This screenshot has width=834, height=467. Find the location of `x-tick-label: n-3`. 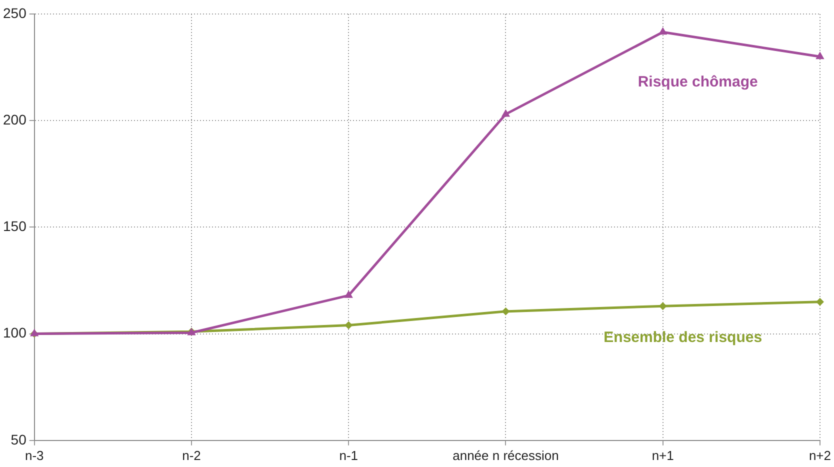

x-tick-label: n-3 is located at coordinates (34, 455).